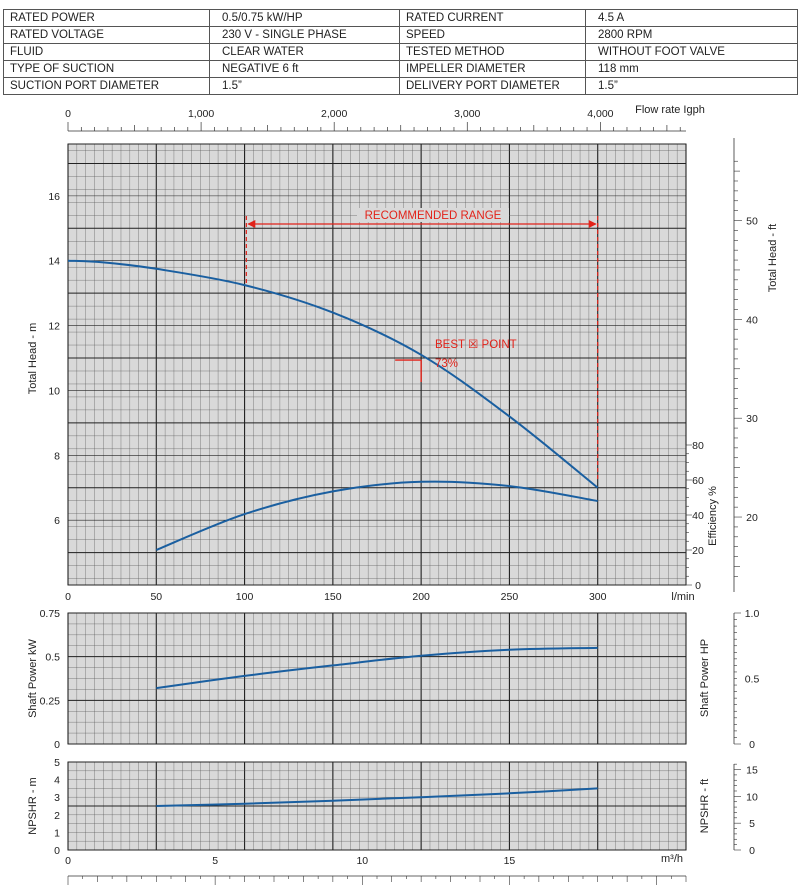 This screenshot has height=886, width=800. What do you see at coordinates (752, 851) in the screenshot?
I see `npshr-ft-tick-label: 0` at bounding box center [752, 851].